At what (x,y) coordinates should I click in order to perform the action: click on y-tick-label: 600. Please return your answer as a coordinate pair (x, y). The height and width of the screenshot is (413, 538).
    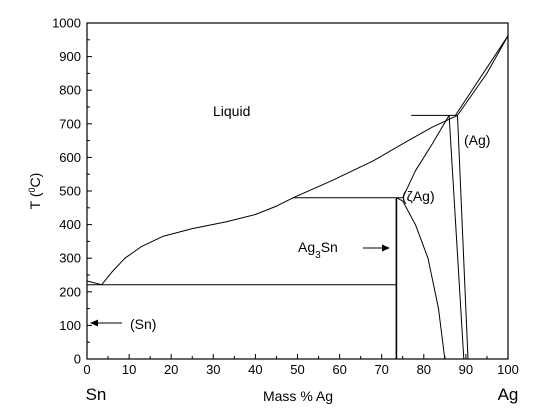
    Looking at the image, I should click on (70, 157).